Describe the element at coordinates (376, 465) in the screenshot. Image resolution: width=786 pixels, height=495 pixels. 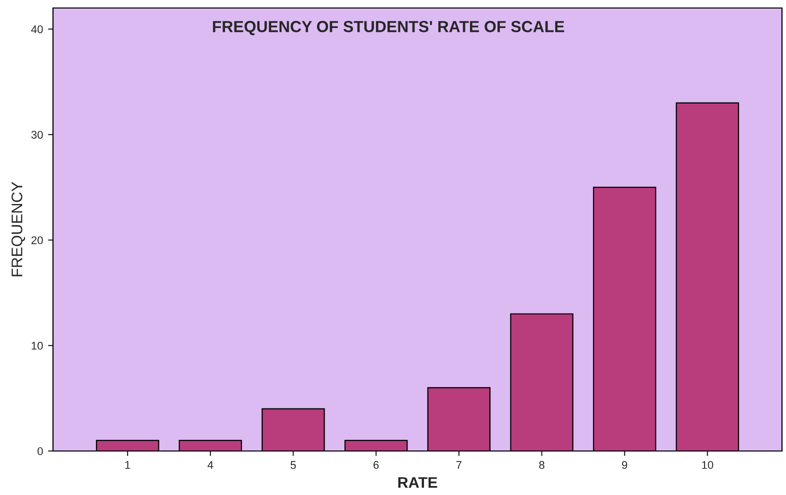
I see `x-tick-label: 6` at that location.